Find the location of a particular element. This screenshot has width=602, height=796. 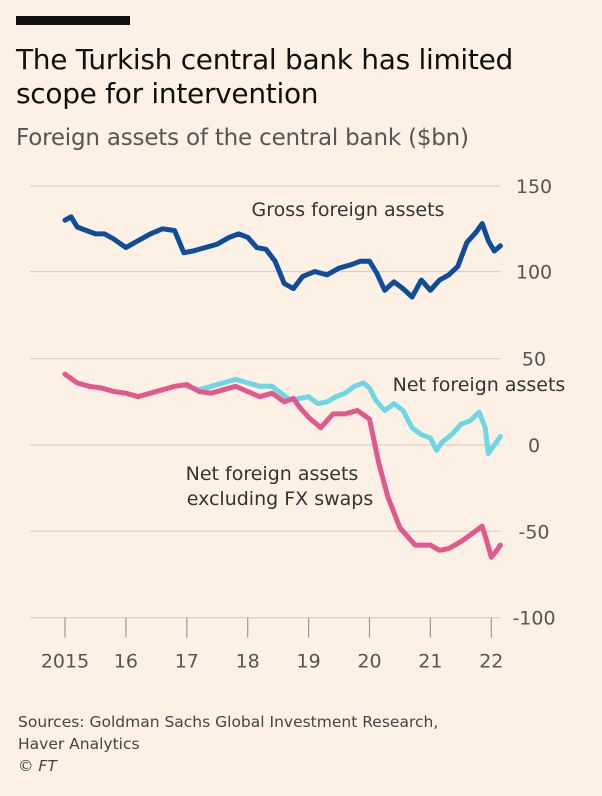

gross-annotation: Gross foreign assets is located at coordinates (348, 210).